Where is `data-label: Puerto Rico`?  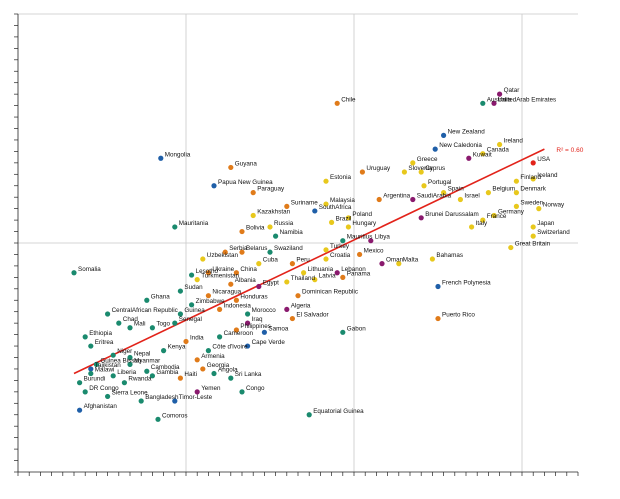
data-label: Puerto Rico is located at coordinates (458, 315).